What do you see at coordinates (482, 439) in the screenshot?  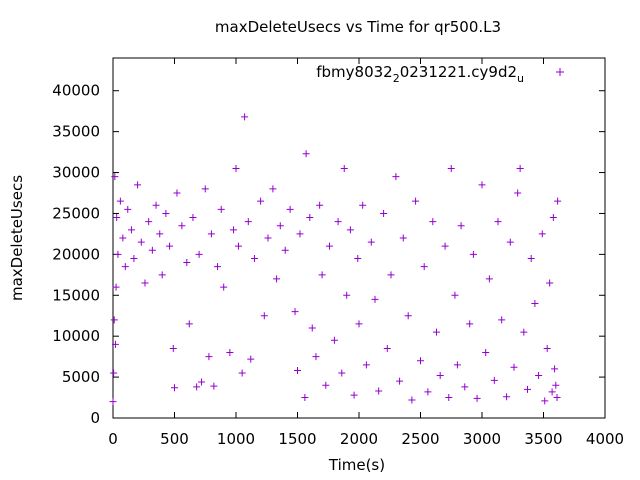 I see `x-tick-label: 3000` at bounding box center [482, 439].